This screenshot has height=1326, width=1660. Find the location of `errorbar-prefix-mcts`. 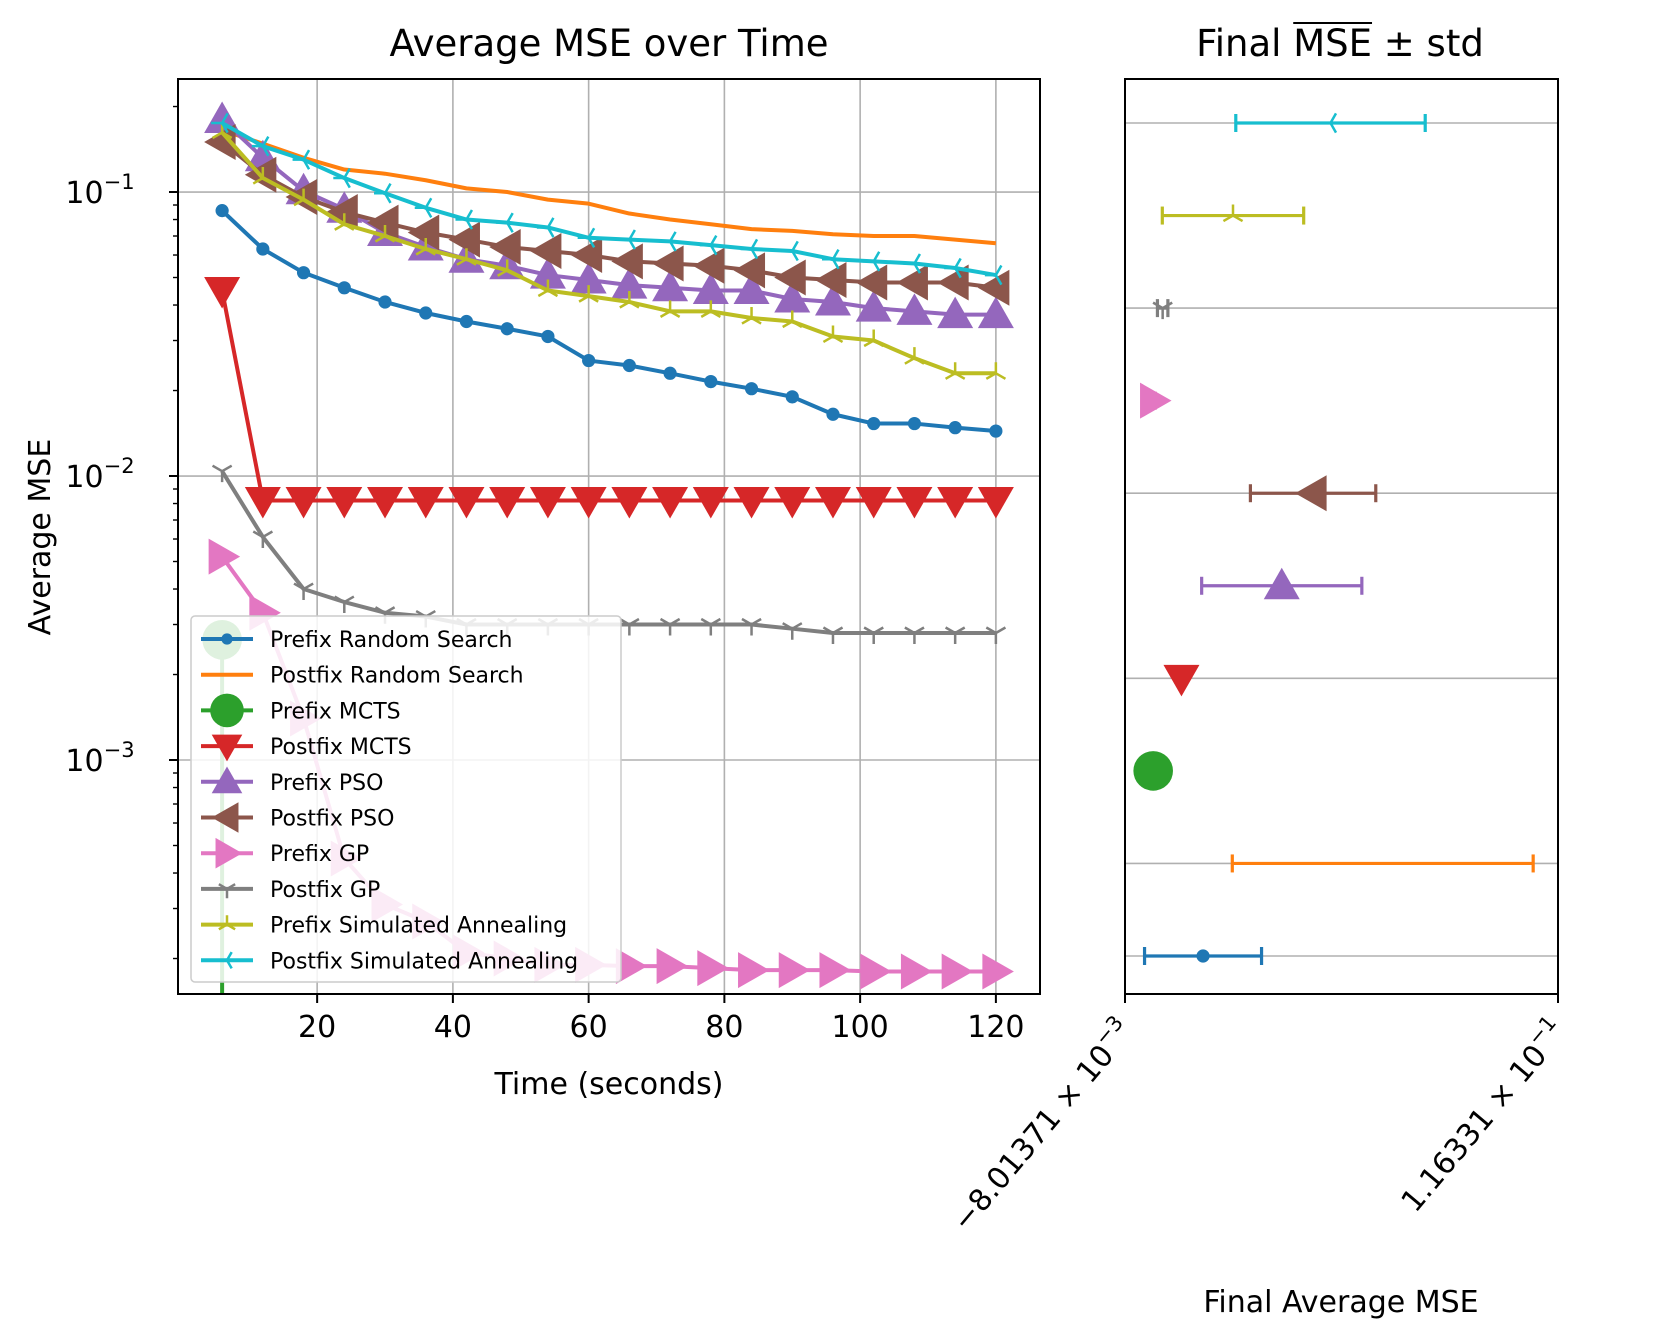

errorbar-prefix-mcts is located at coordinates (1153, 771).